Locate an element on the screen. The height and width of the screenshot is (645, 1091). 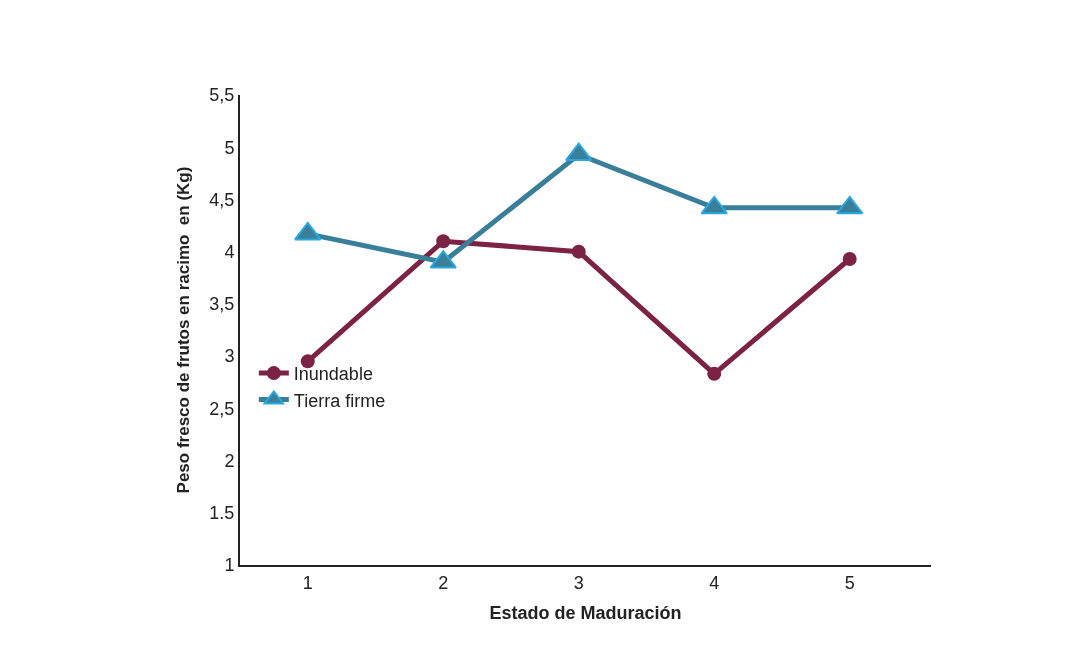
x-tick-label: 1 is located at coordinates (307, 582).